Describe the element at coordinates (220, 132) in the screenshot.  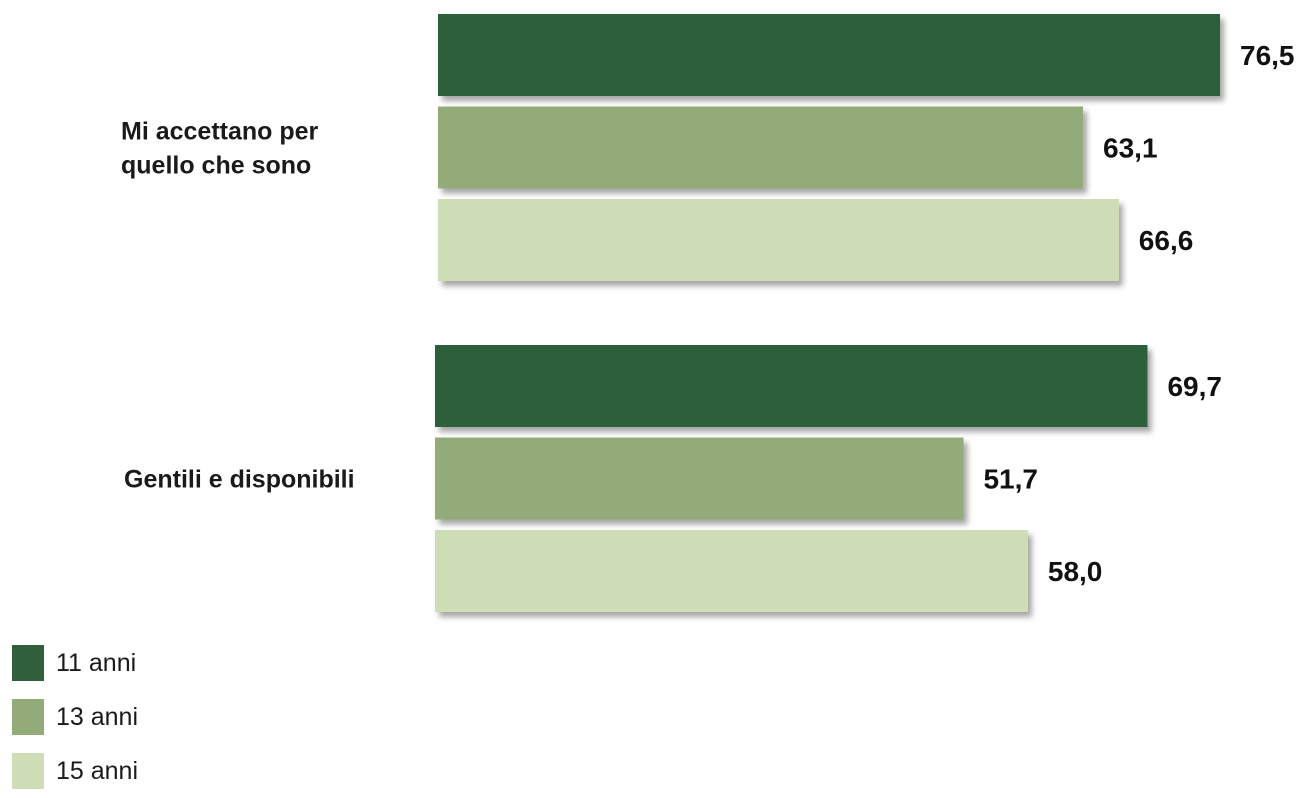
I see `category-label-line: Mi accettano per` at that location.